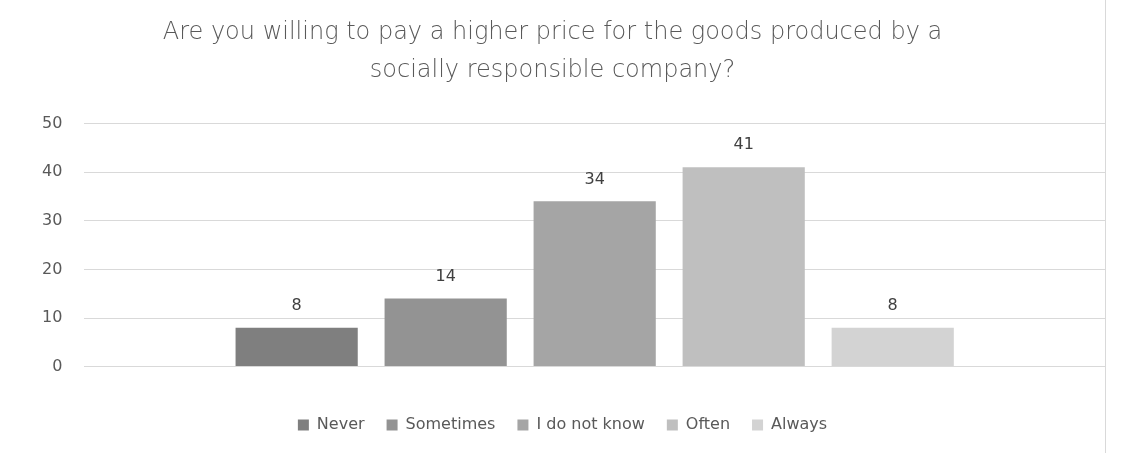  I want to click on legend-label: I do not know, so click(590, 424).